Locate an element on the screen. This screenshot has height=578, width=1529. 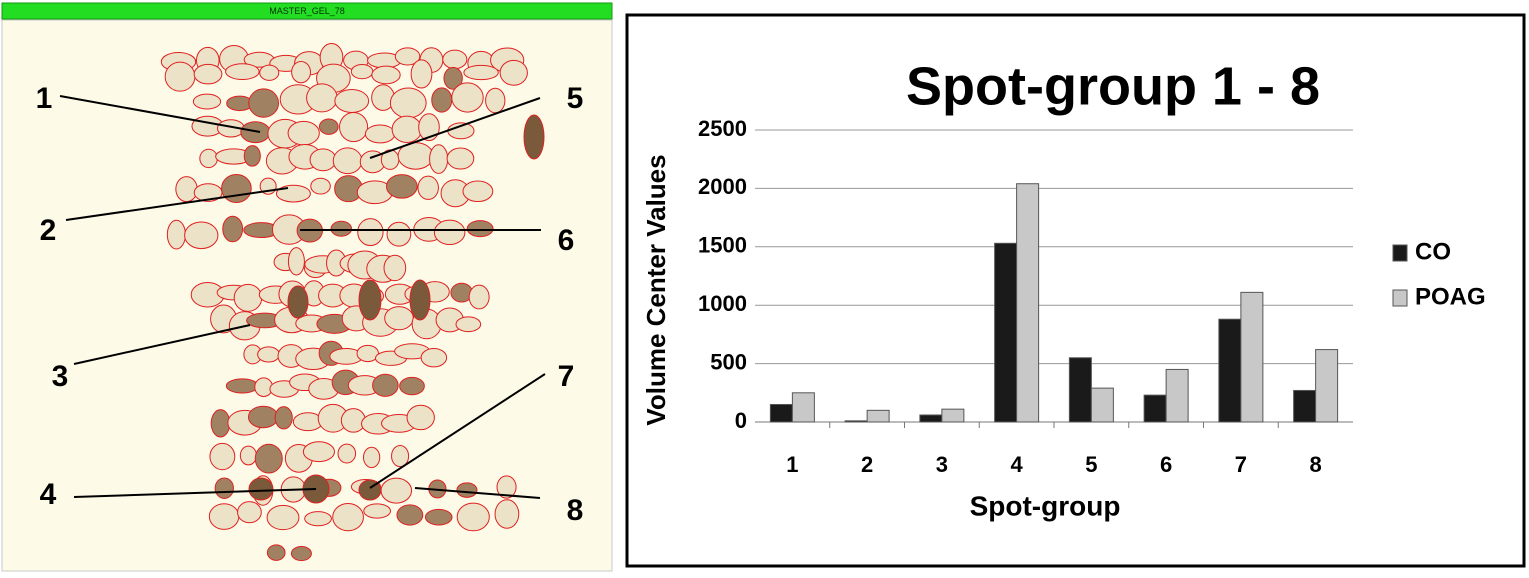
y-tick-label: 2500 is located at coordinates (722, 128).